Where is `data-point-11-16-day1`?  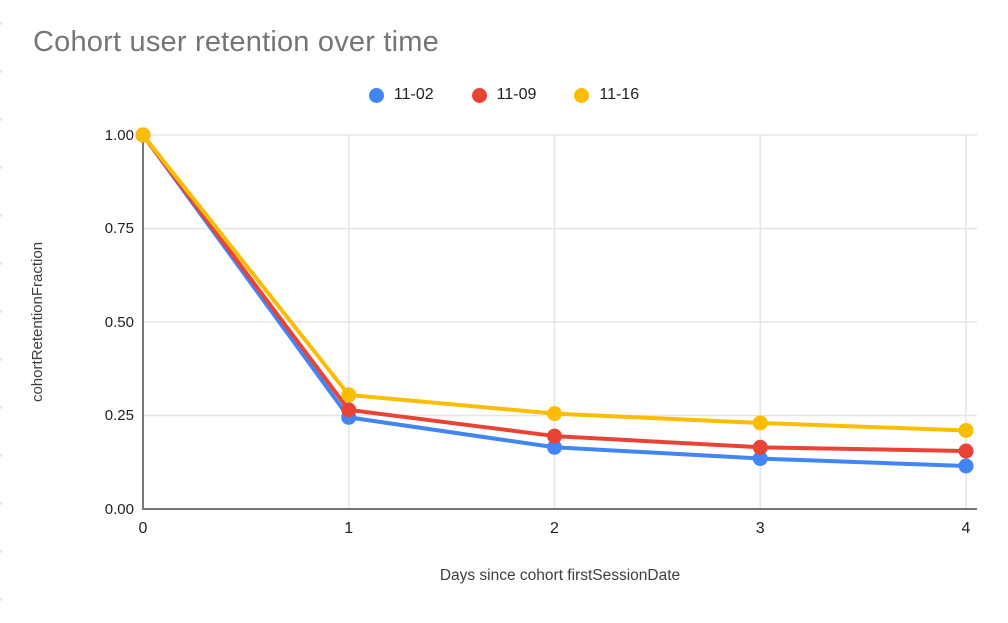 data-point-11-16-day1 is located at coordinates (349, 395).